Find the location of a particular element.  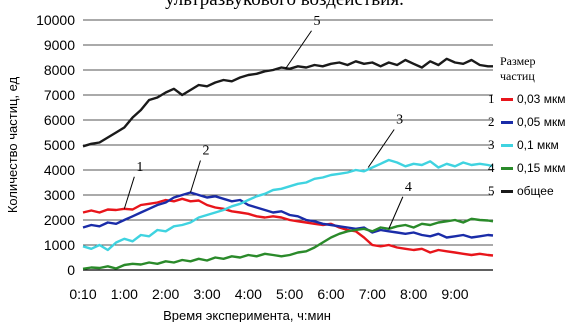

y-tick-label: 3000 is located at coordinates (59, 195).